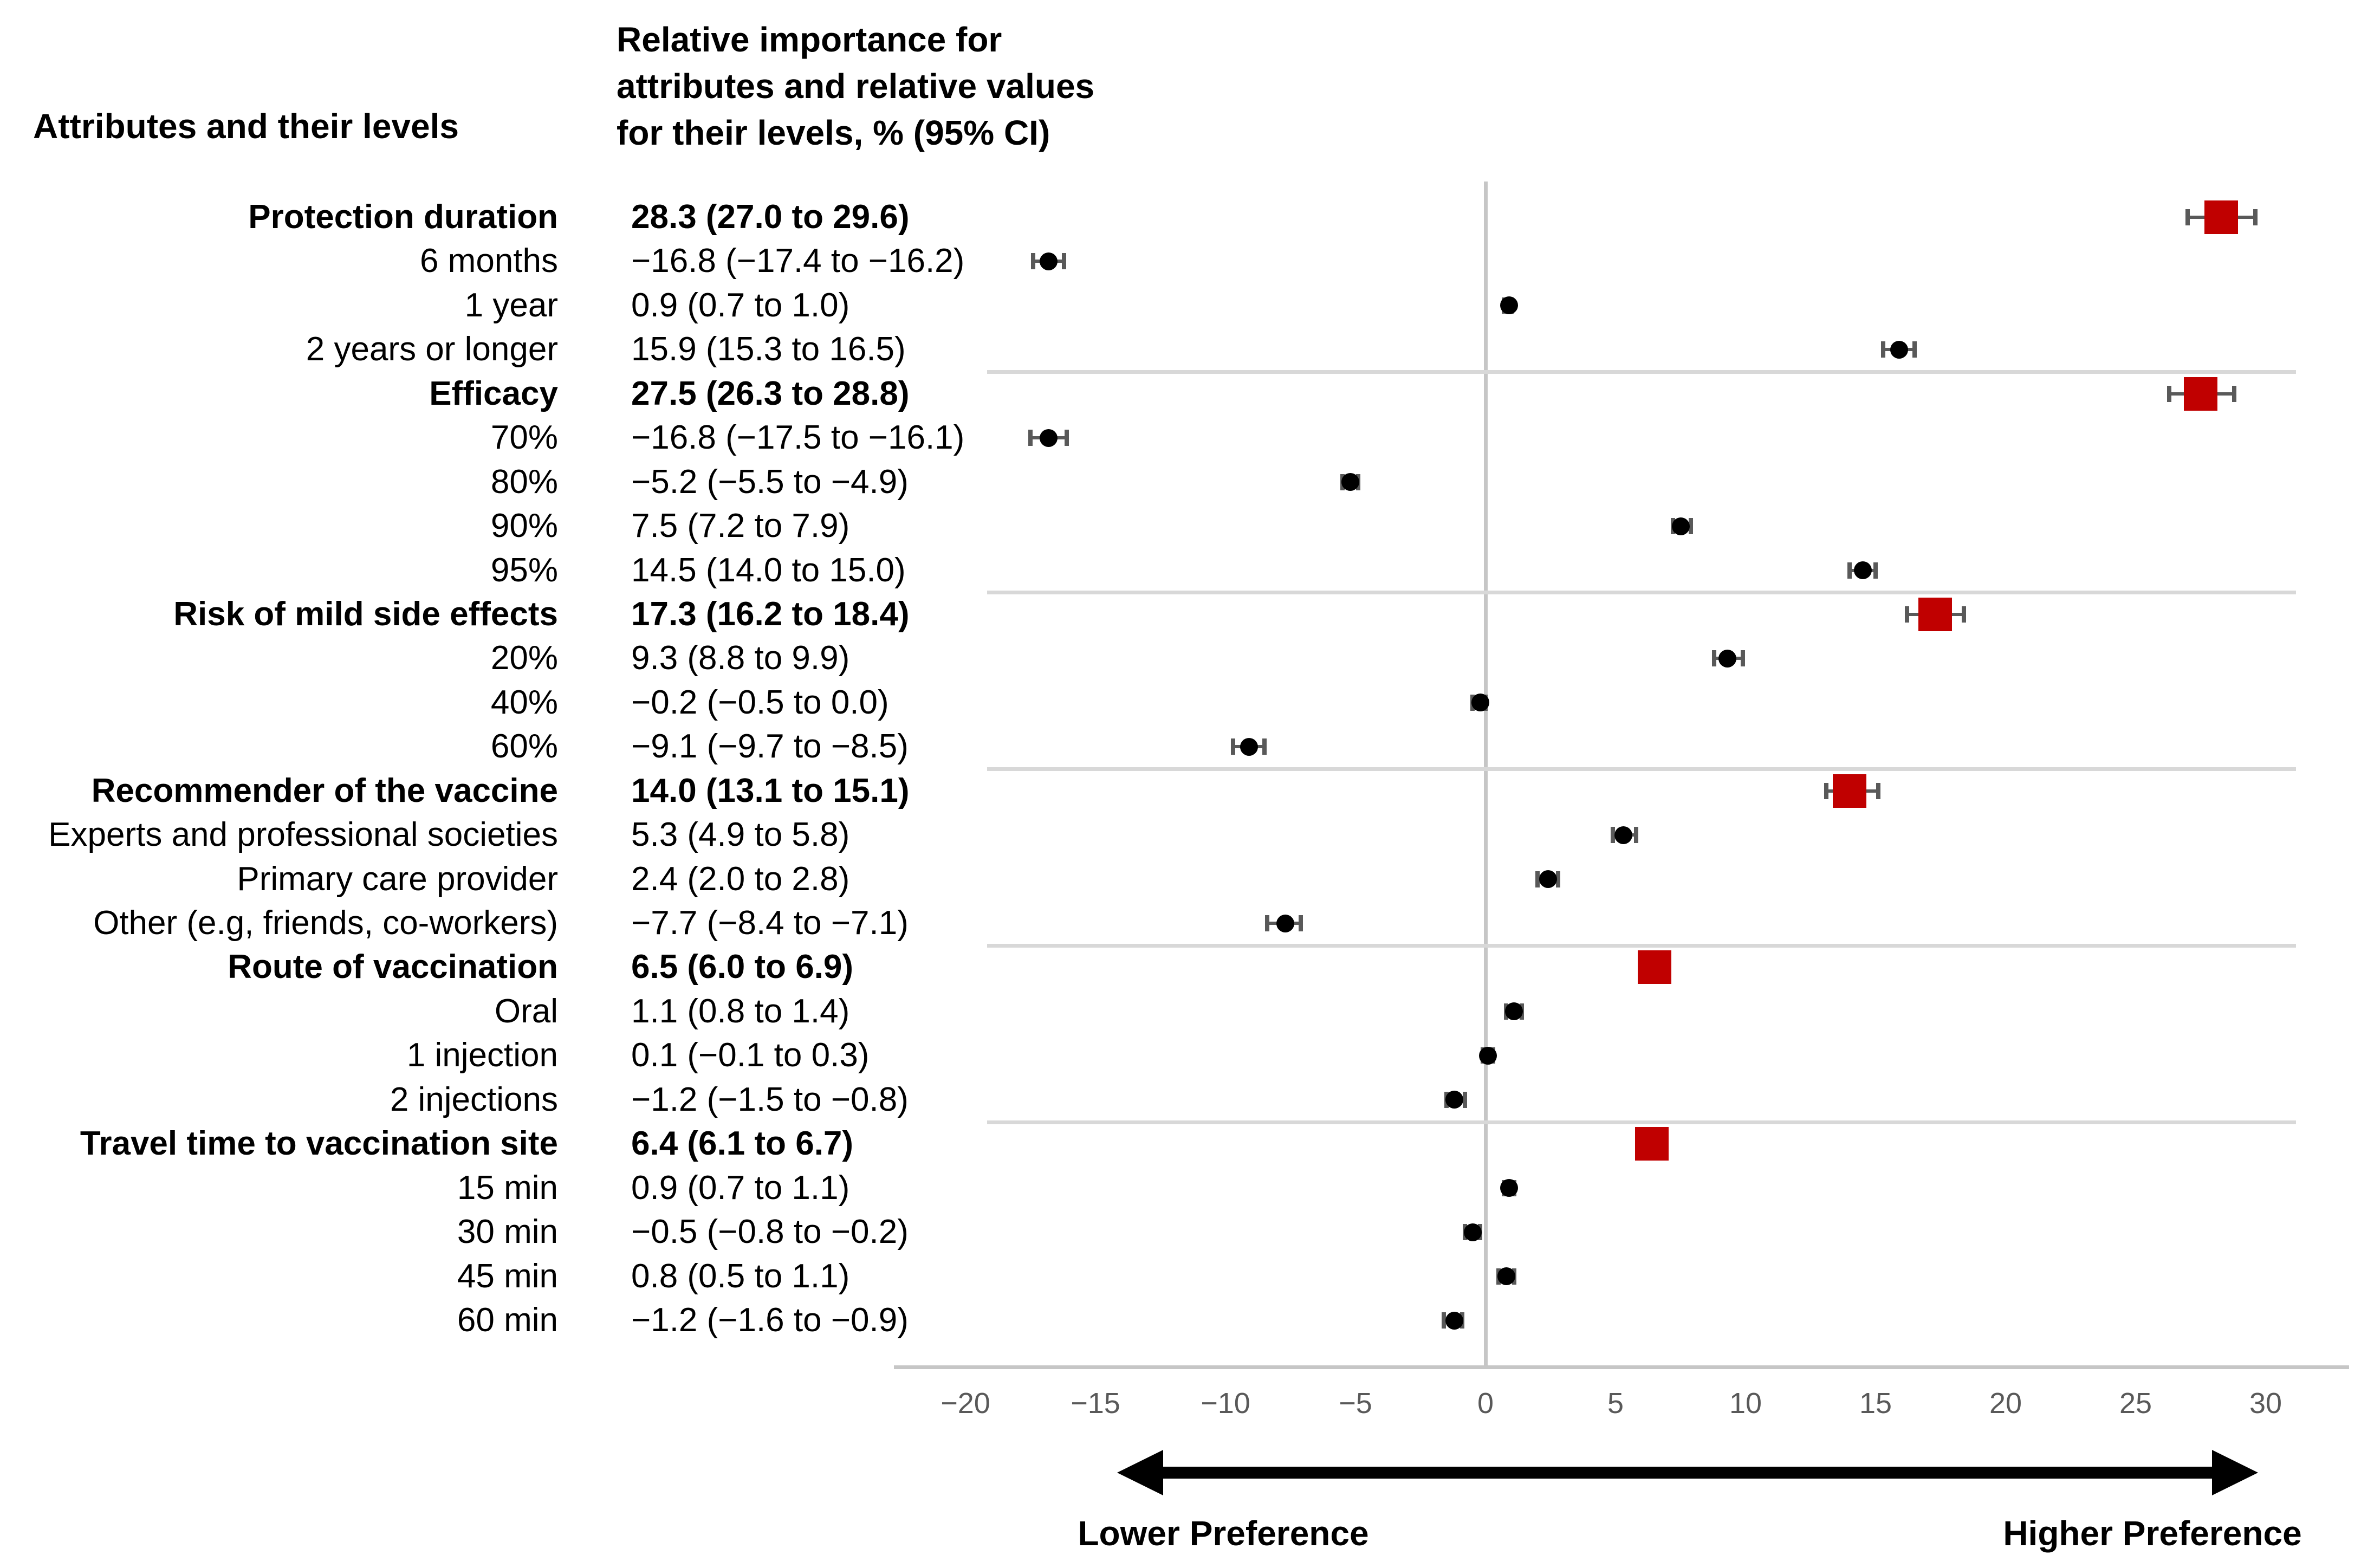 This screenshot has width=2374, height=1568. Describe the element at coordinates (1223, 1533) in the screenshot. I see `lower-preference-label: Lower Preference` at that location.